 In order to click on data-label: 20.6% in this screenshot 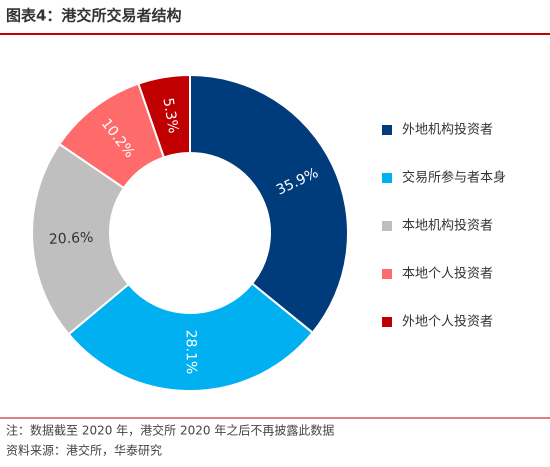, I will do `click(71, 239)`.